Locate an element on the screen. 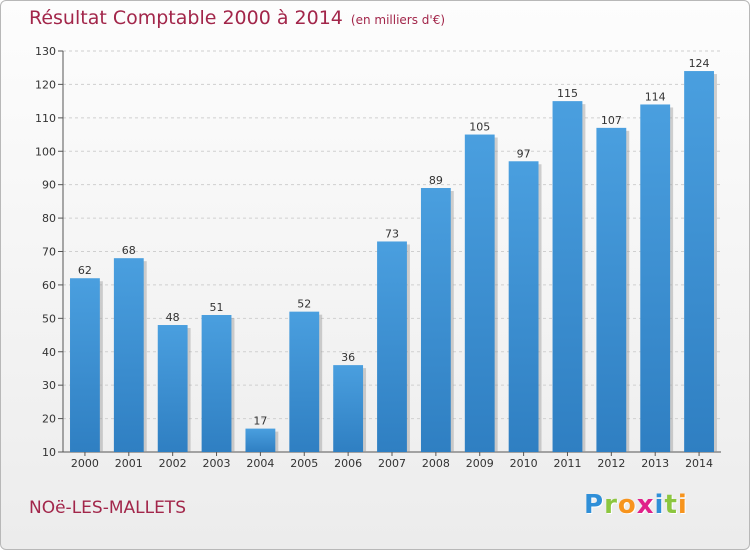 This screenshot has height=550, width=750. y-tick-label: 20 is located at coordinates (49, 419).